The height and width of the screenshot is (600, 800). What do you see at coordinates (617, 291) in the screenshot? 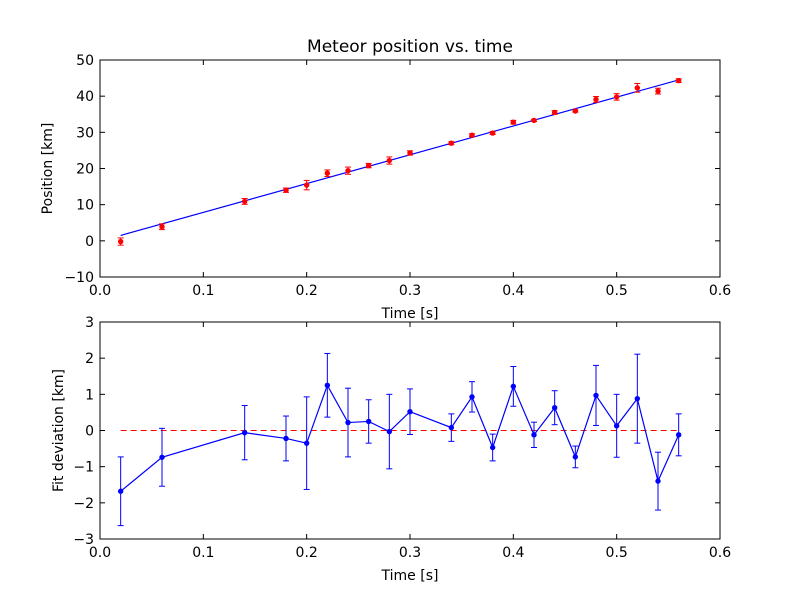
I see `position-x-tick-label: 0.5` at bounding box center [617, 291].